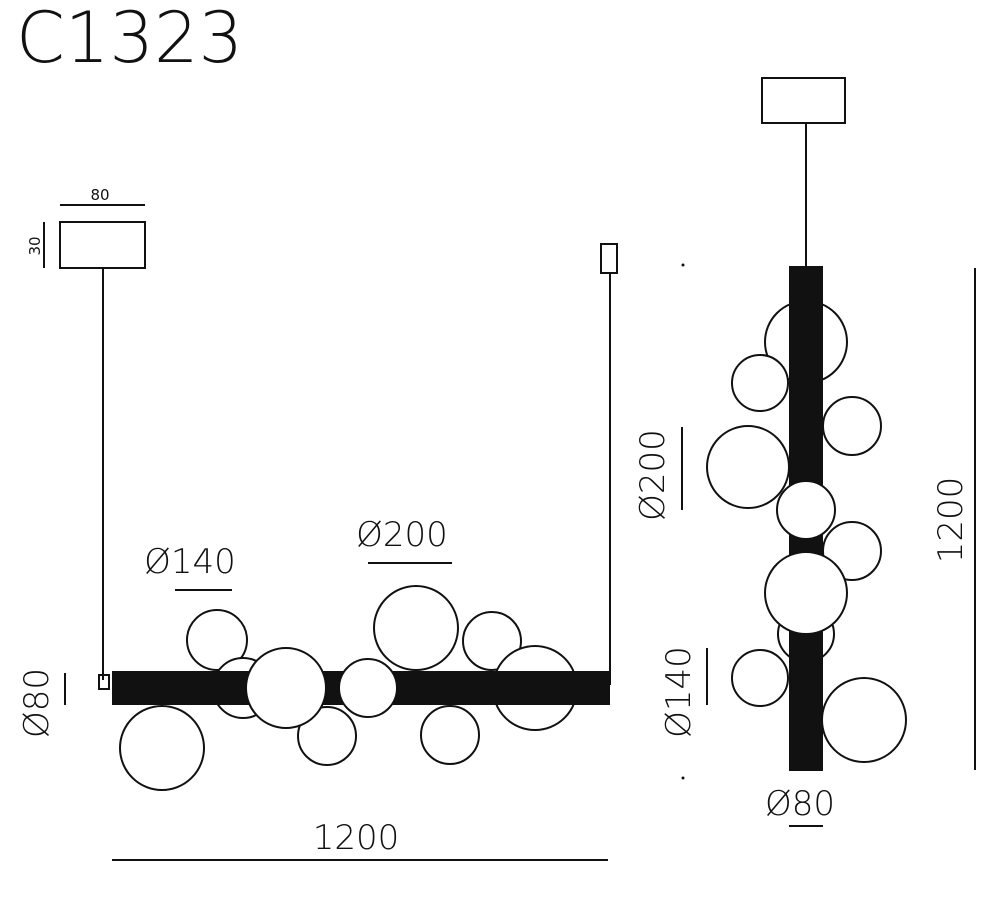 This screenshot has width=988, height=898. I want to click on dim-label: 30, so click(35, 245).